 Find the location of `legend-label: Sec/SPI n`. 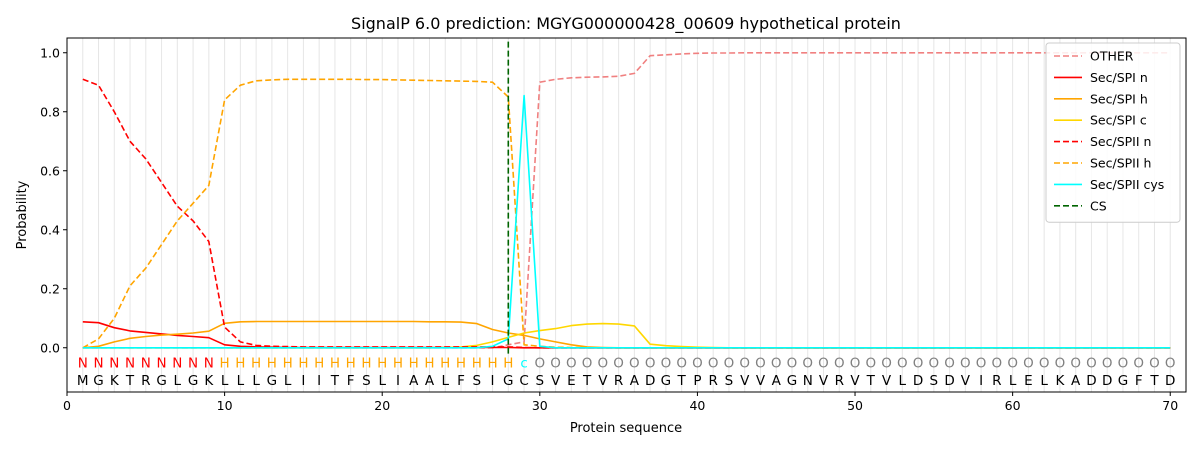

legend-label: Sec/SPI n is located at coordinates (1119, 77).